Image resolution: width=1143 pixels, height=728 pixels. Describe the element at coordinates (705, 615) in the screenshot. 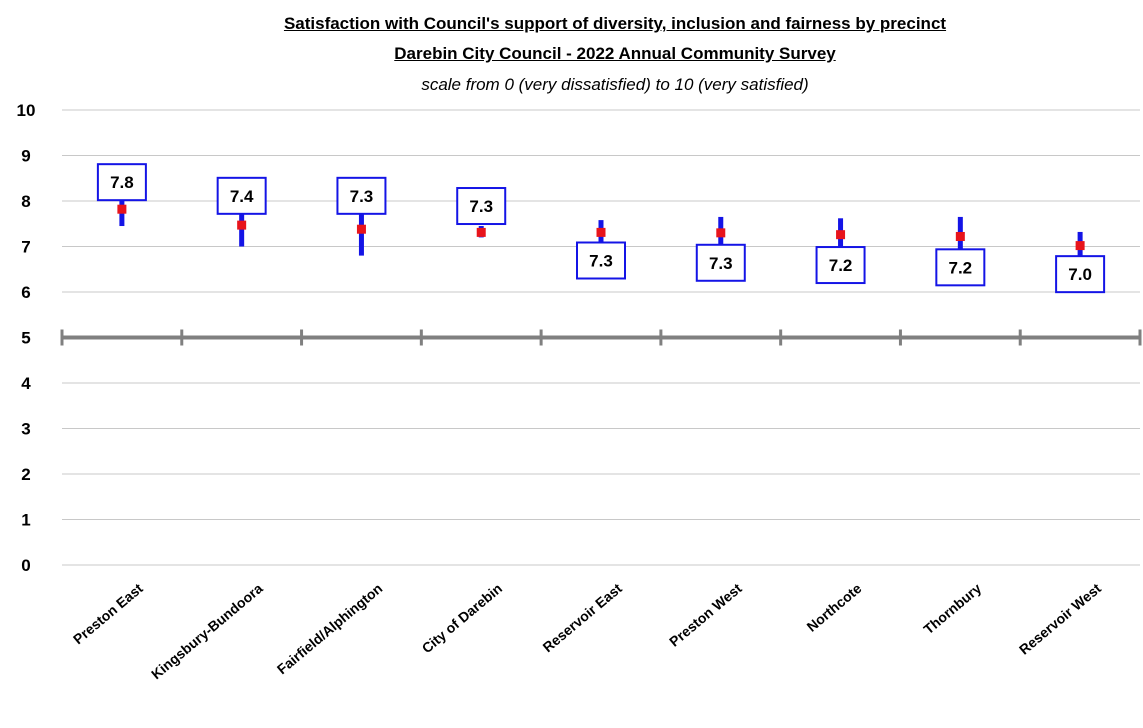

I see `x-tick-label: Preston West` at that location.